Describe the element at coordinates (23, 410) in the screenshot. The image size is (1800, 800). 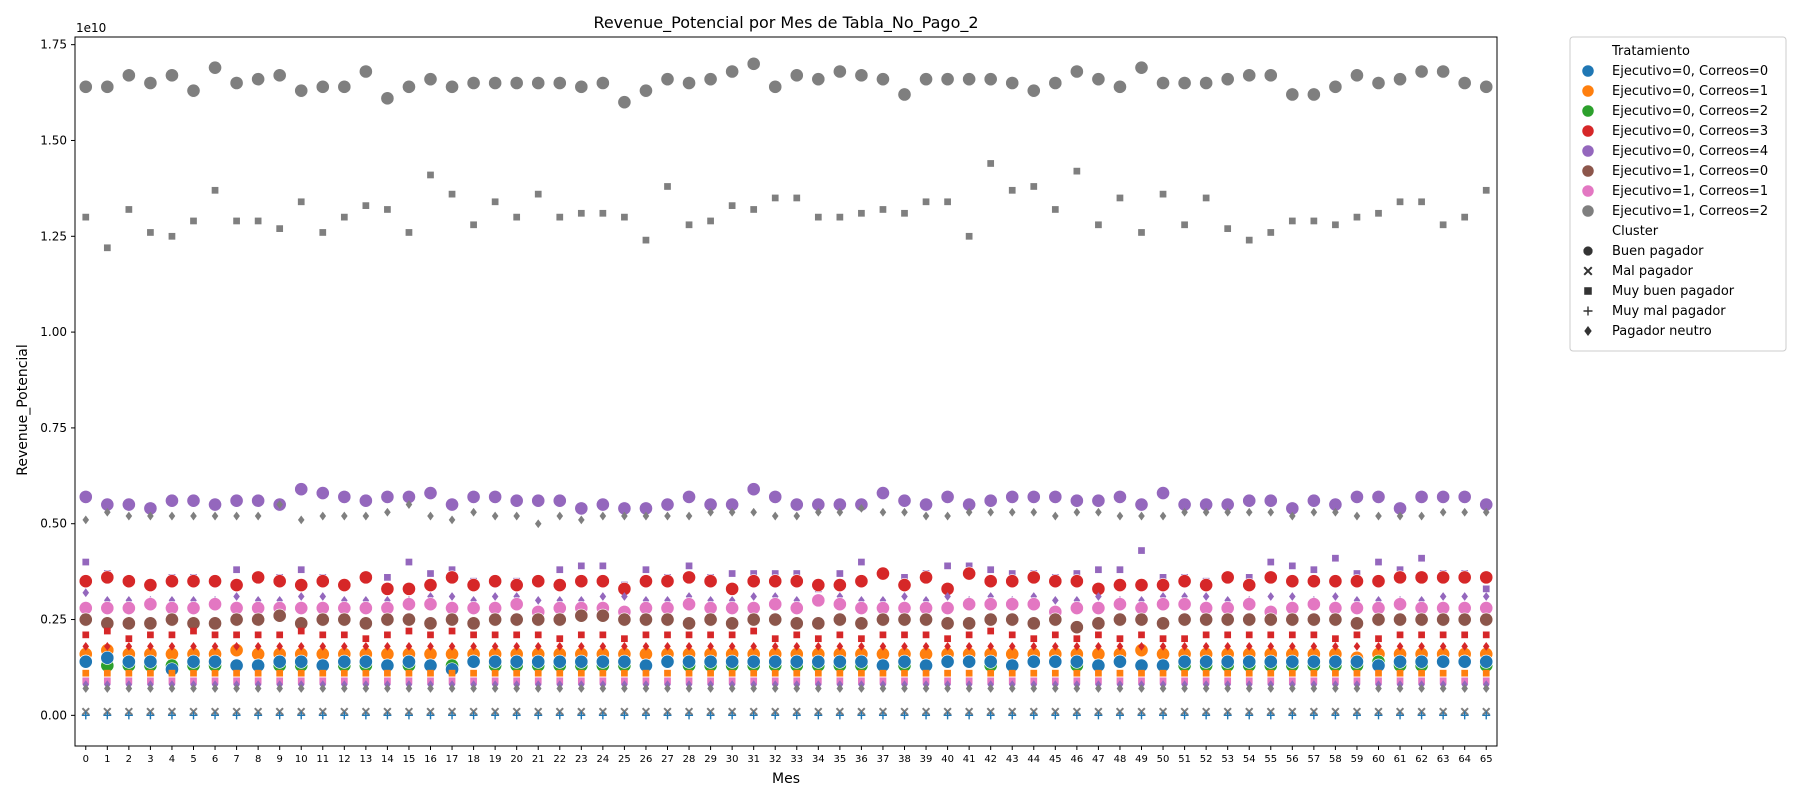
I see `y-axis-label: Revenue_Potencial` at that location.